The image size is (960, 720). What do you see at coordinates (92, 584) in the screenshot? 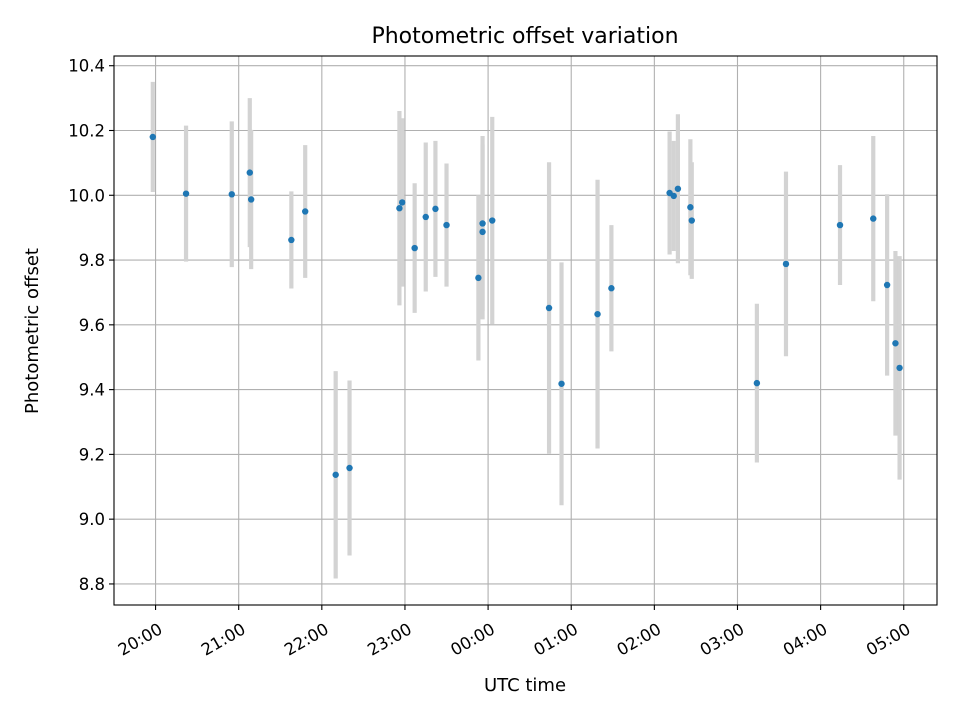
I see `y-tick-label: 8.8` at bounding box center [92, 584].